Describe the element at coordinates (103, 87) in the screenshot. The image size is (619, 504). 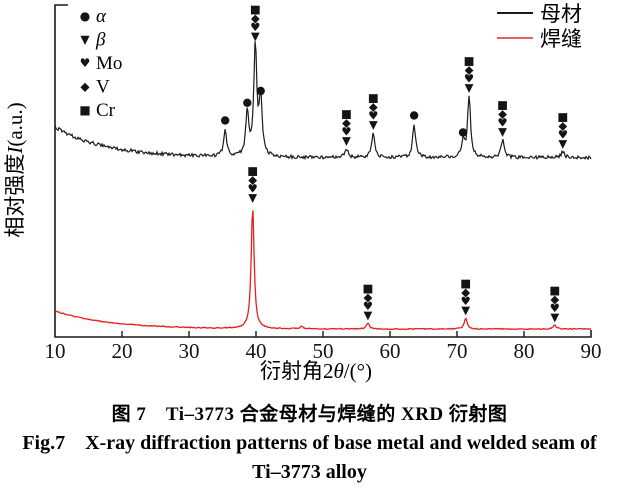
I see `phase-legend-label: V` at that location.